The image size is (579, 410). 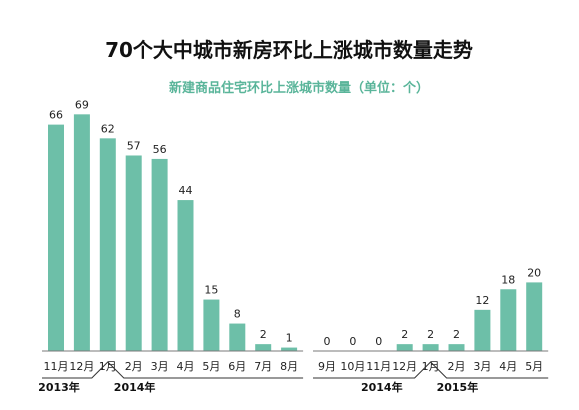 What do you see at coordinates (82, 104) in the screenshot?
I see `data-label: 69` at bounding box center [82, 104].